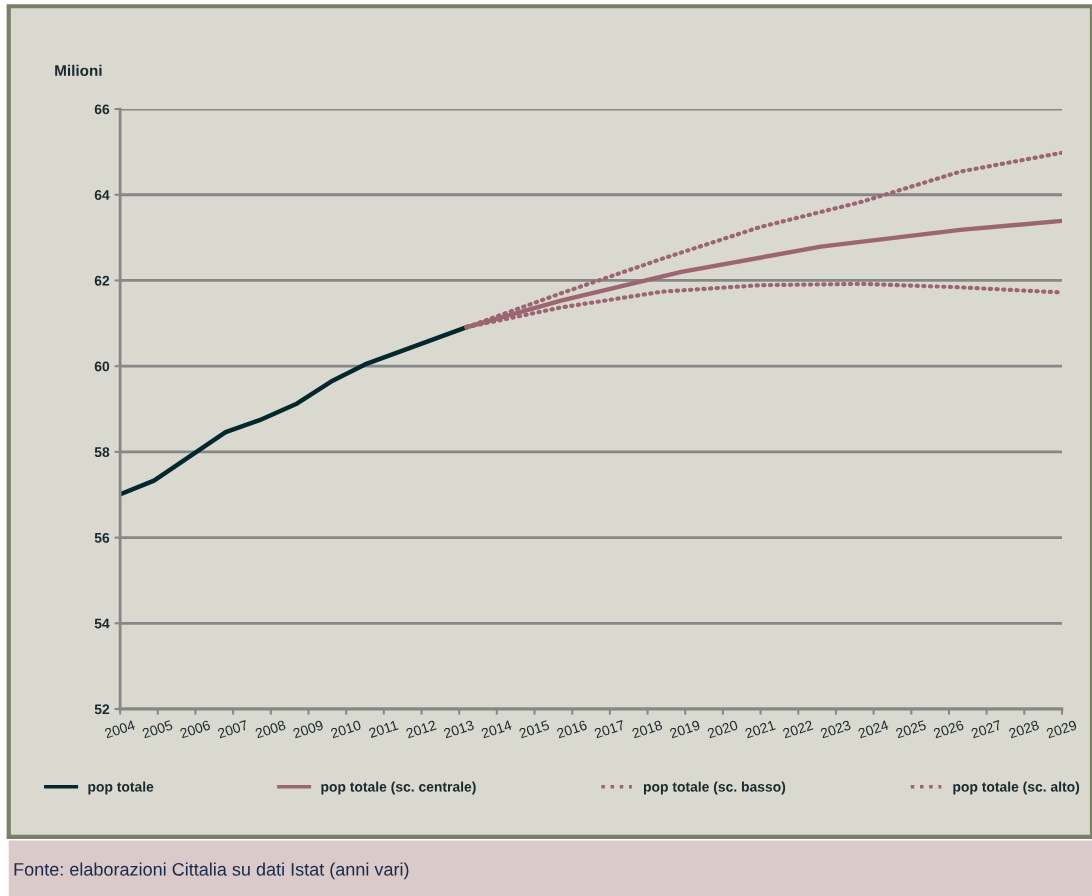  I want to click on x-tick-label: 2009, so click(308, 729).